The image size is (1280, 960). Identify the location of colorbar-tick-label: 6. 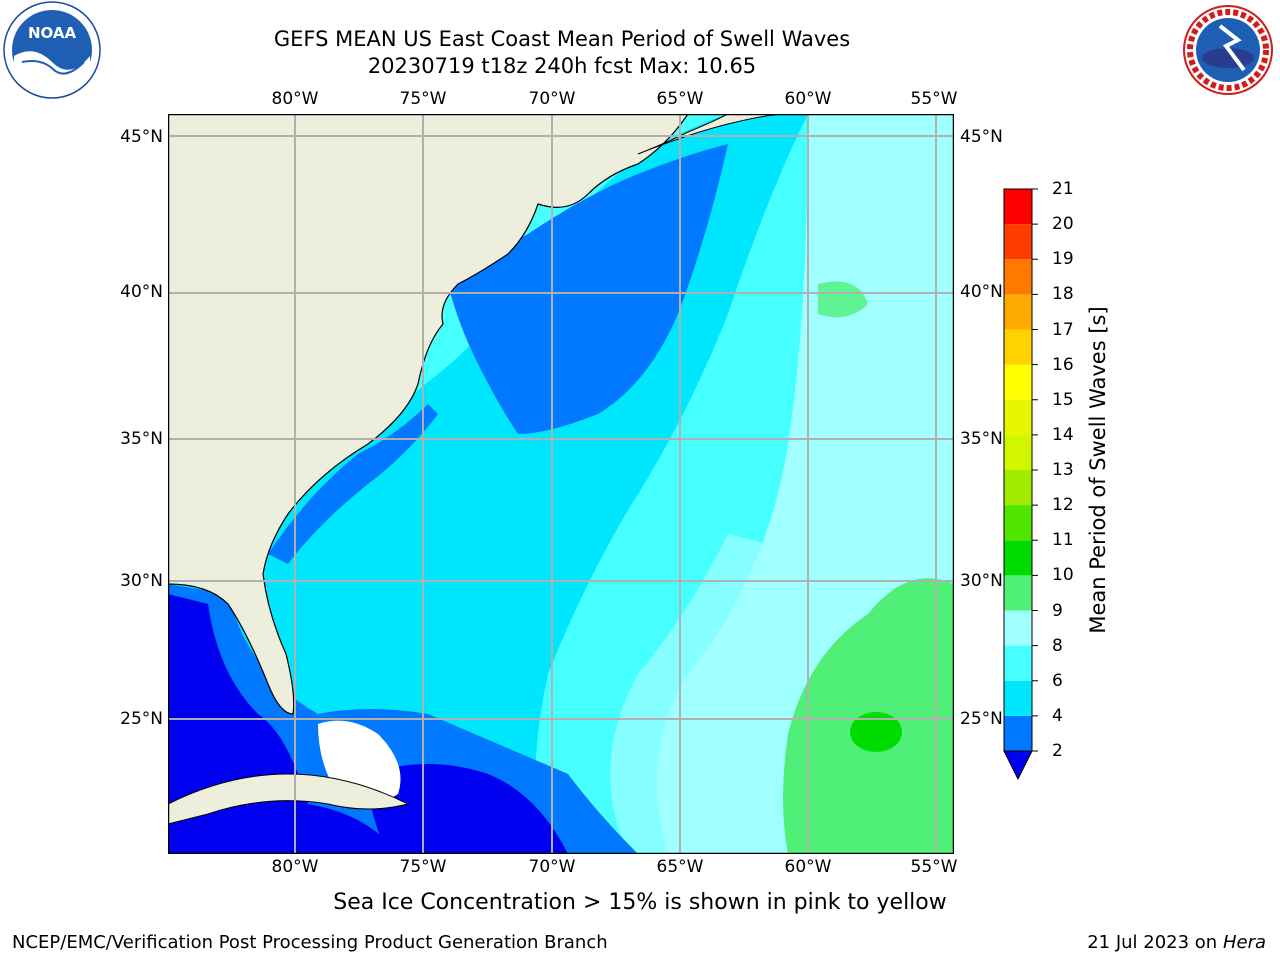
(1057, 680).